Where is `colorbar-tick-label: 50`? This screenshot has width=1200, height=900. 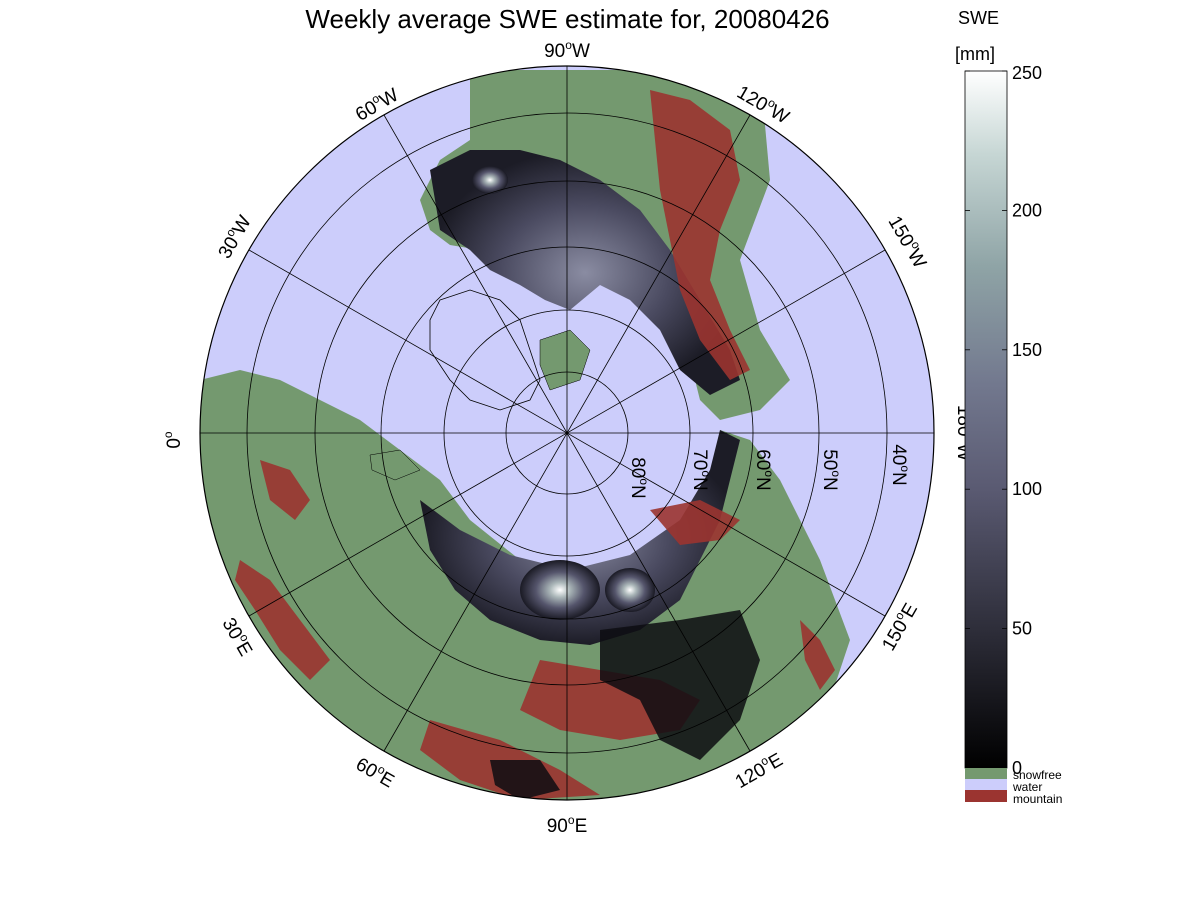 colorbar-tick-label: 50 is located at coordinates (1022, 629).